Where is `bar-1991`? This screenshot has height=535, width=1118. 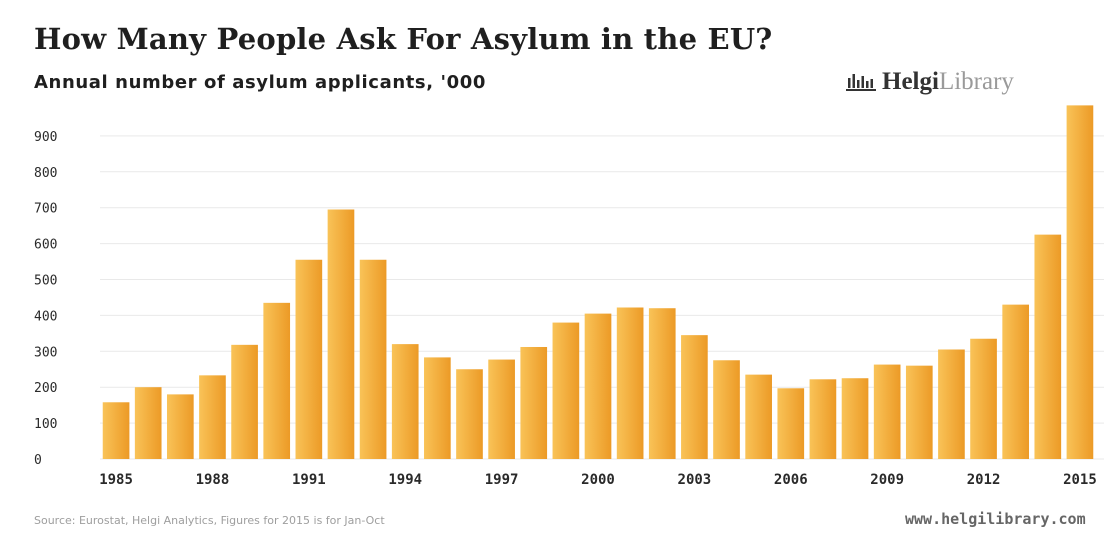 bar-1991 is located at coordinates (309, 359).